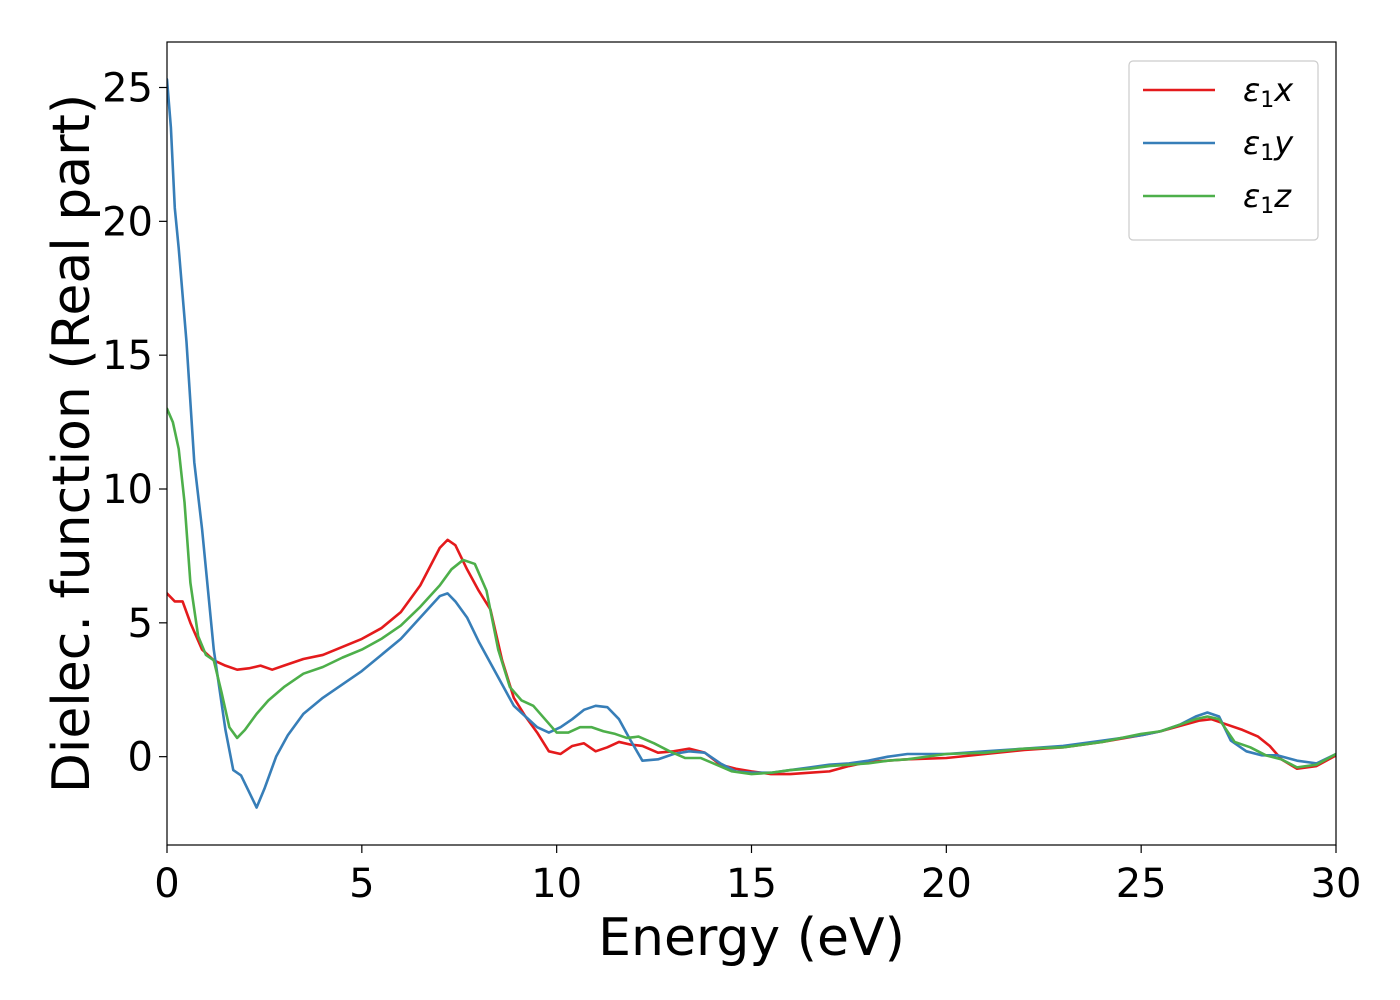 This screenshot has width=1400, height=1000. I want to click on y-tick-label: 10, so click(127, 490).